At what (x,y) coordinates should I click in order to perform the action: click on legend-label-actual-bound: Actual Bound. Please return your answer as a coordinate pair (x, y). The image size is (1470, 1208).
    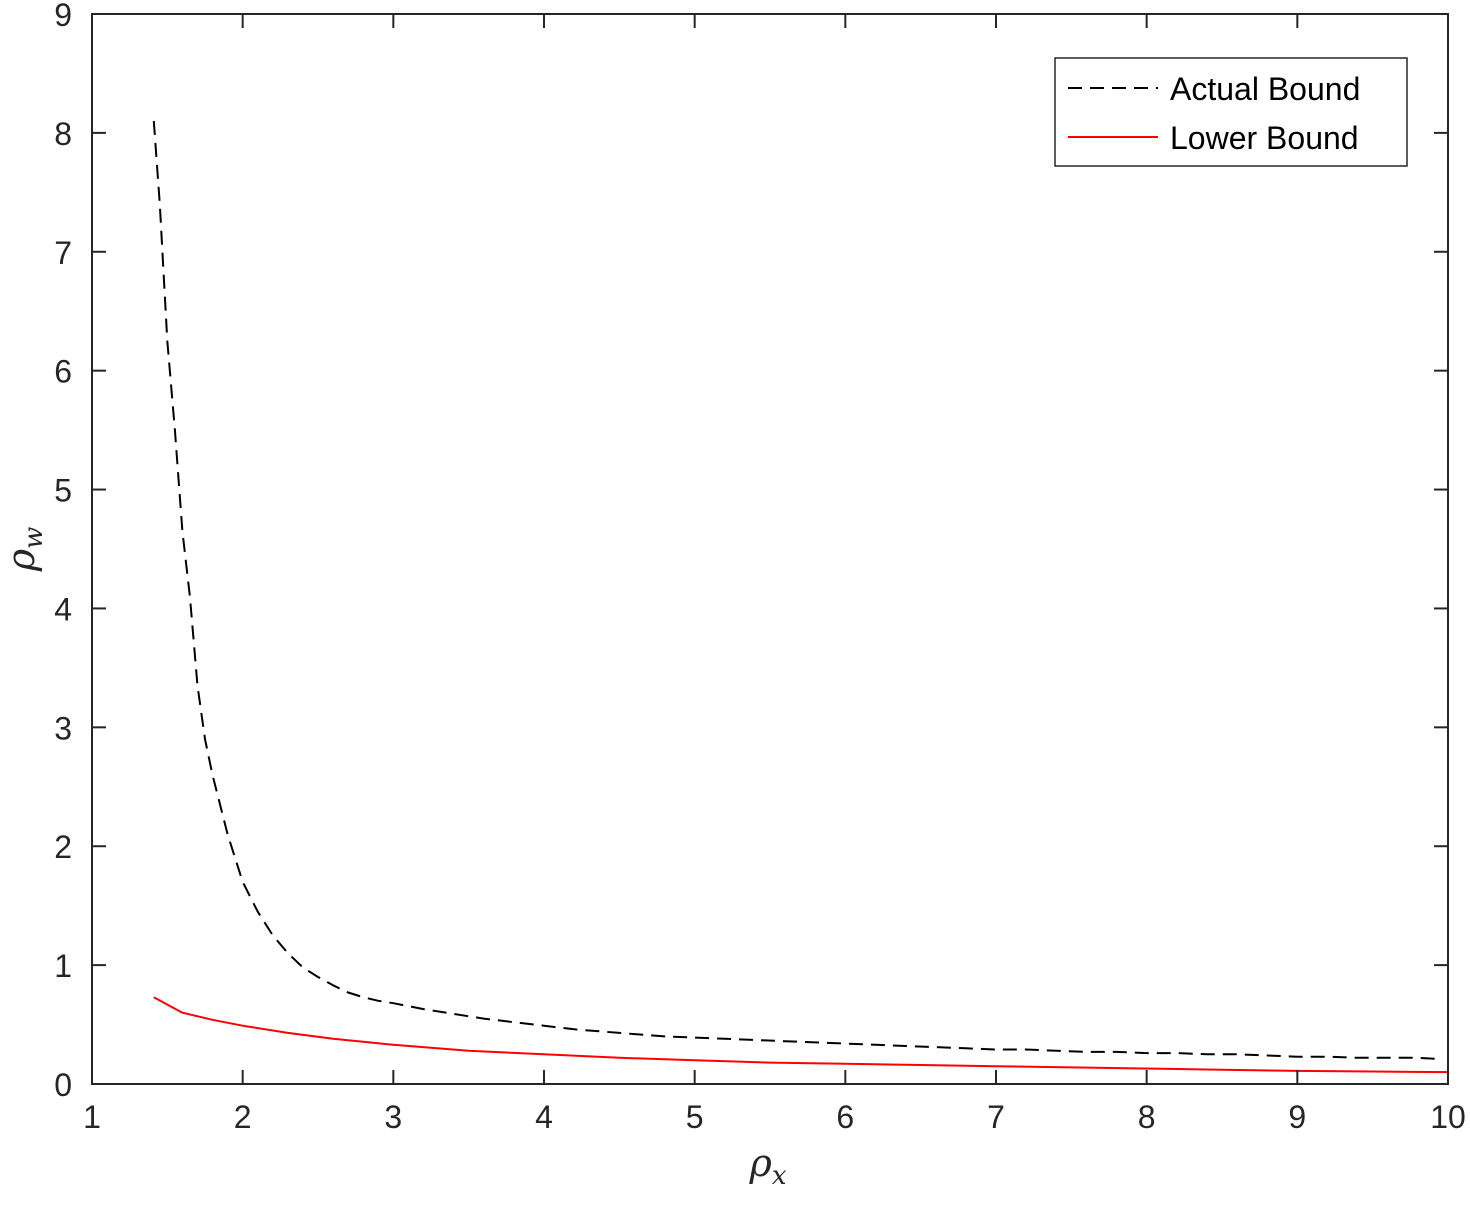
    Looking at the image, I should click on (1265, 89).